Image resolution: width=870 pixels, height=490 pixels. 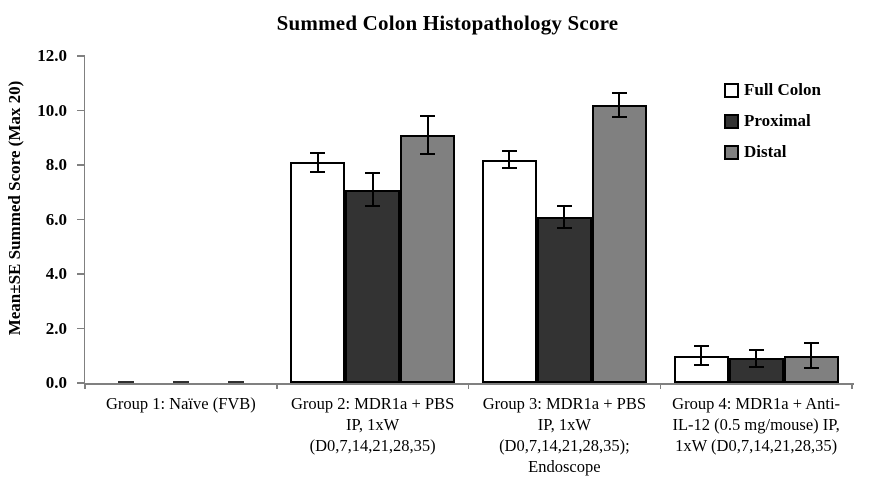 What do you see at coordinates (56, 164) in the screenshot?
I see `y-tick-label: 8.0` at bounding box center [56, 164].